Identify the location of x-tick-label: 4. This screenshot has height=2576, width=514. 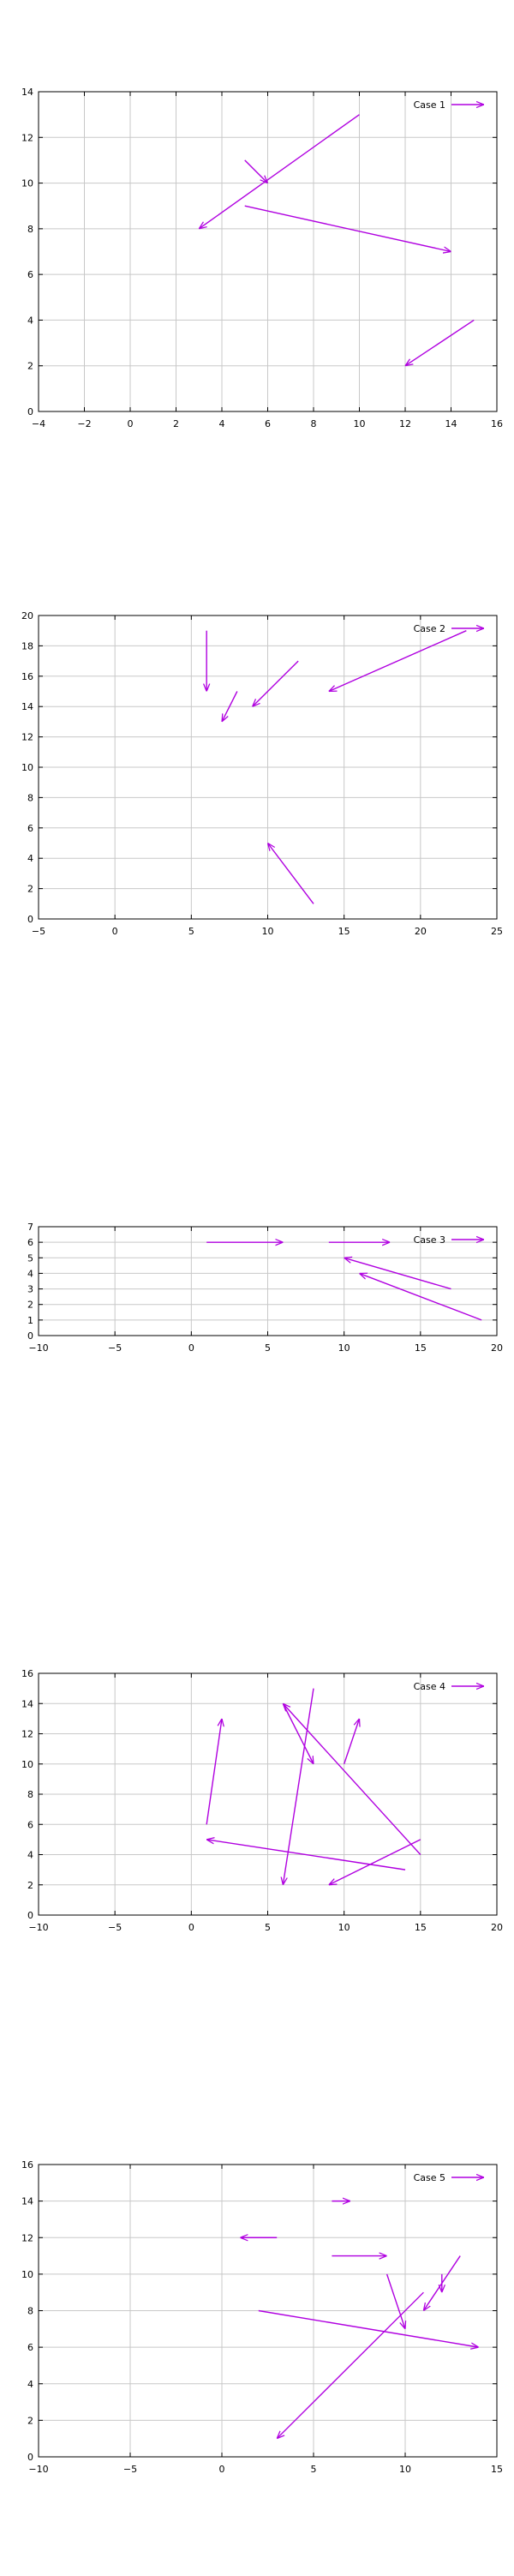
(222, 423).